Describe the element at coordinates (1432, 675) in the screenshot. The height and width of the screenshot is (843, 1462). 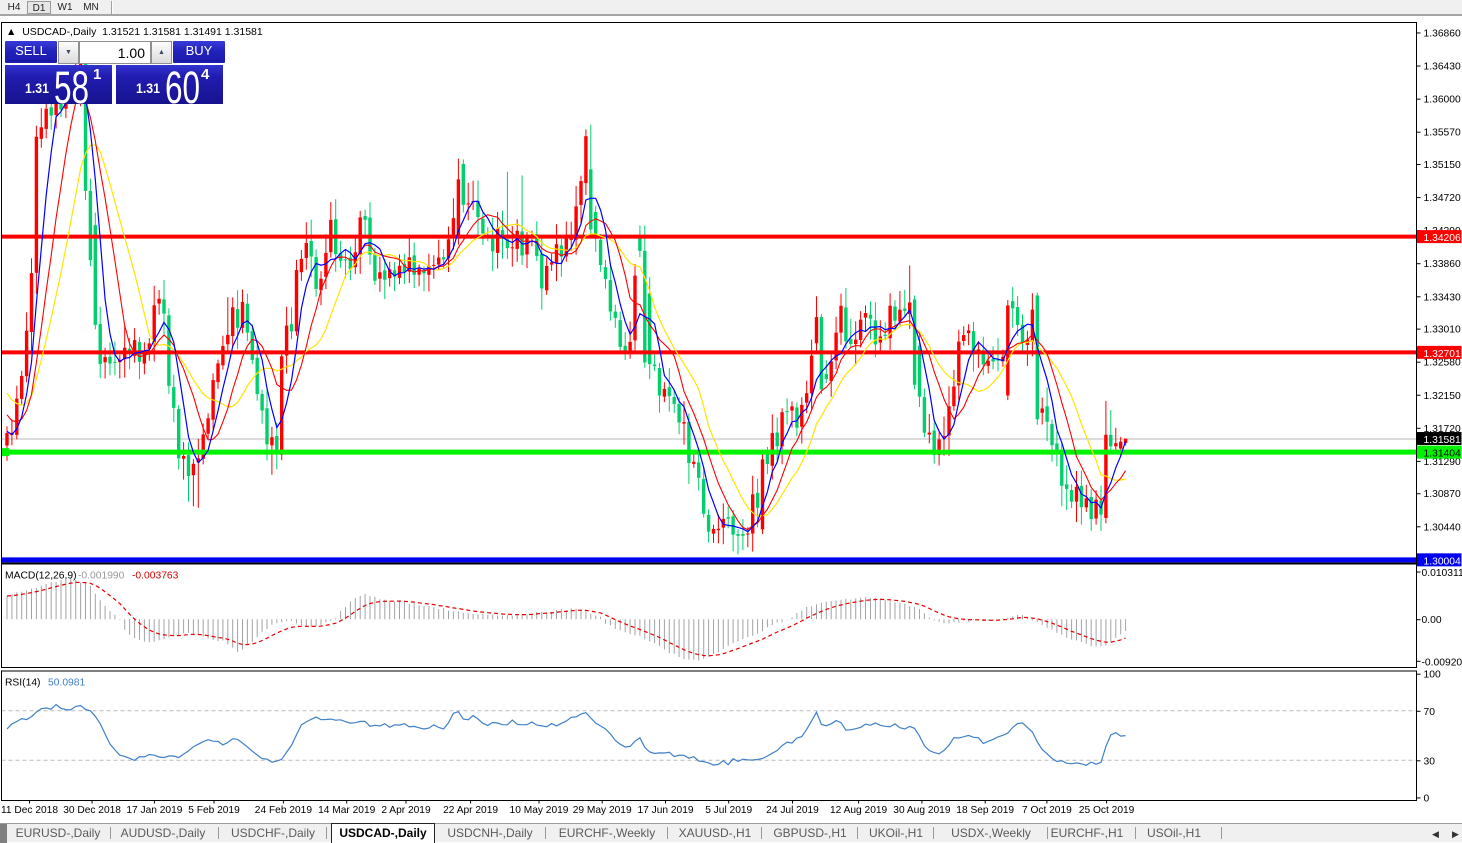
I see `svg-text: 100` at that location.